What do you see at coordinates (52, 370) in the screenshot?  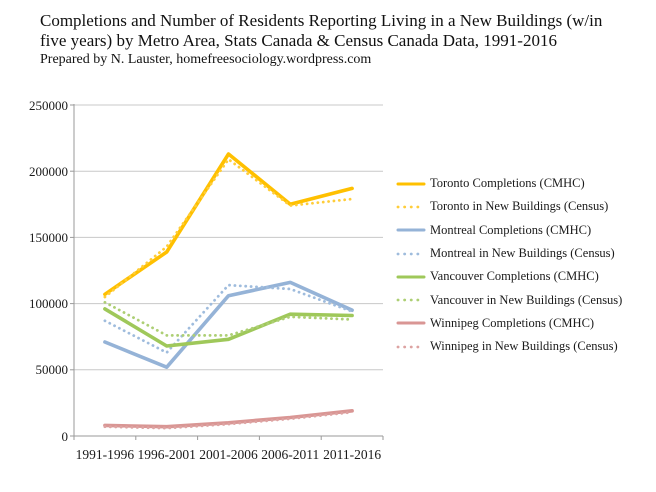 I see `y-axis-label: 50000` at bounding box center [52, 370].